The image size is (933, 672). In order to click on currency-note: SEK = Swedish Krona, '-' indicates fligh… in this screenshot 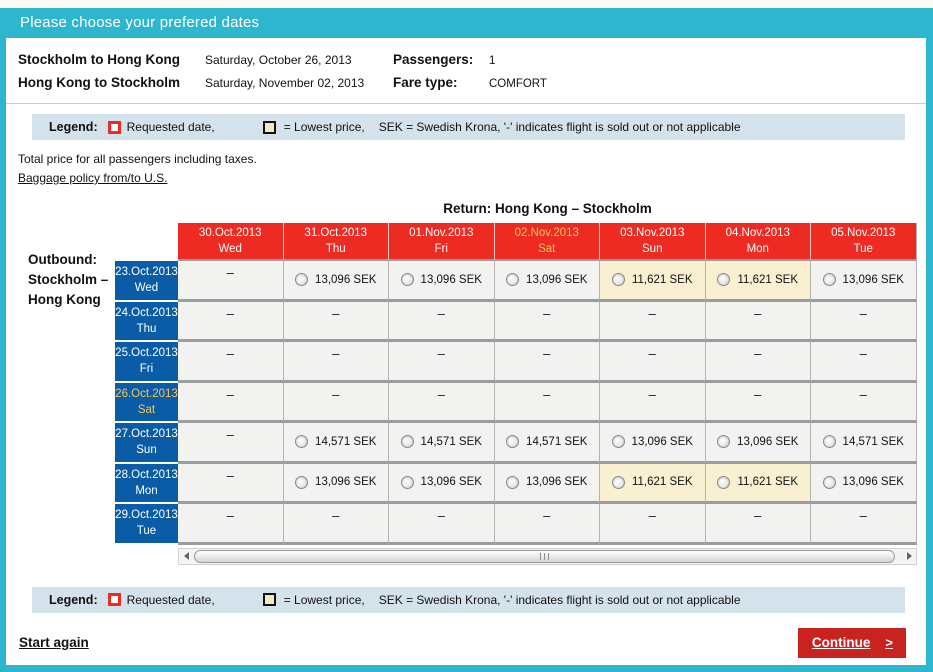, I will do `click(559, 599)`.